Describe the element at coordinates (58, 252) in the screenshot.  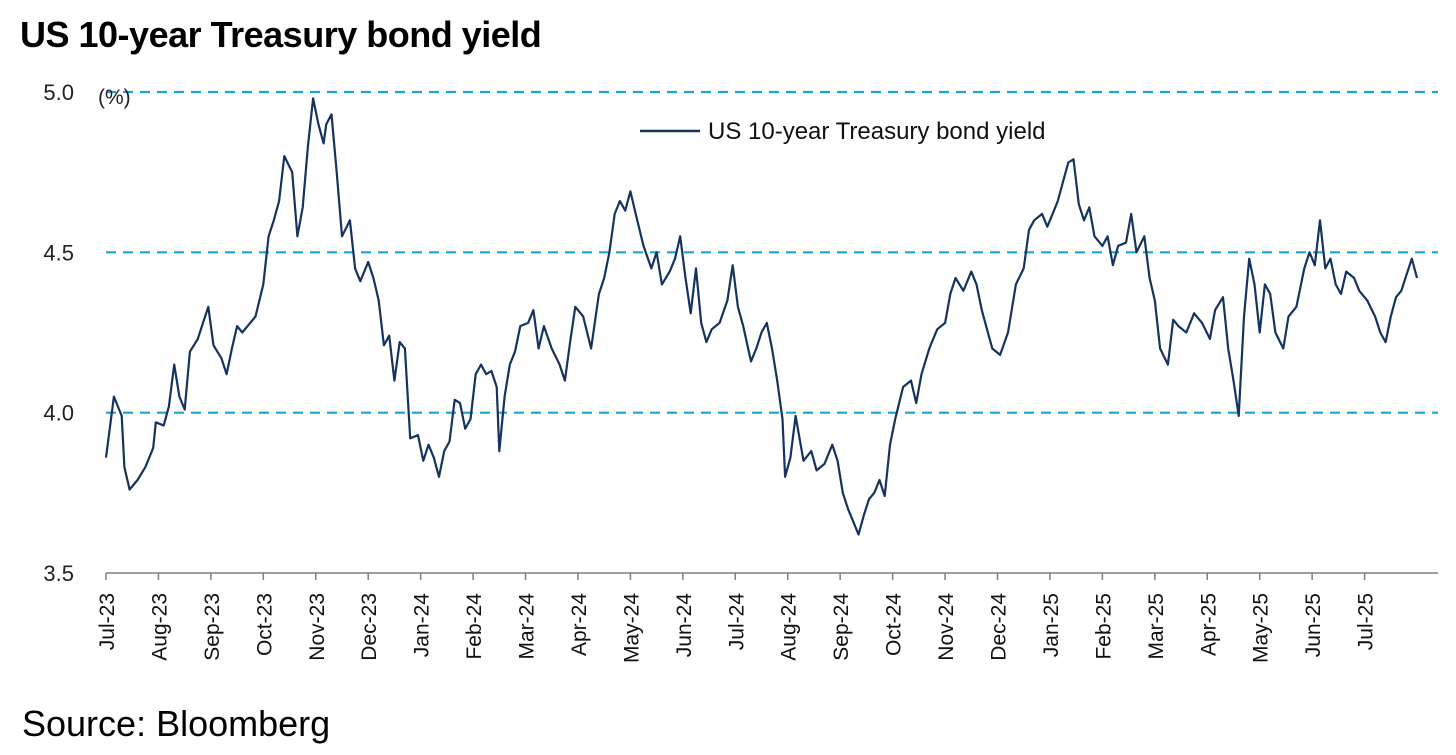
I see `y-tick-label: 4.5` at that location.